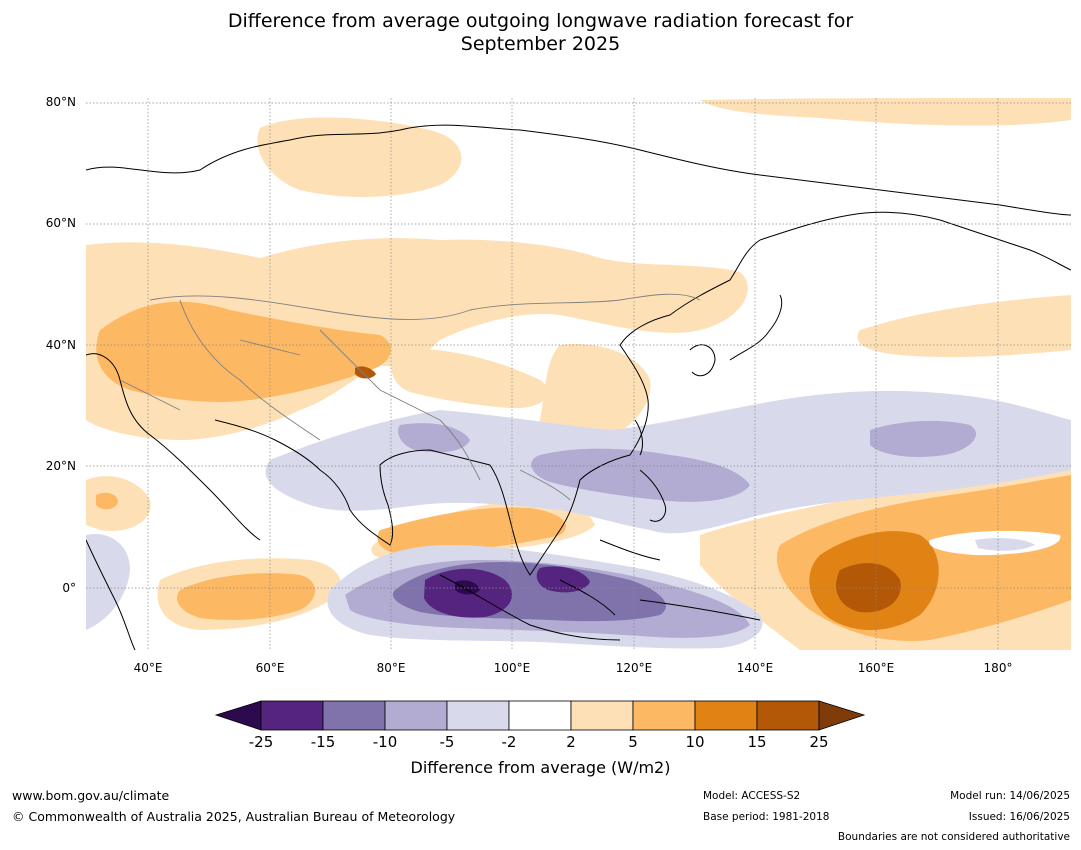 This screenshot has width=1081, height=850. I want to click on colorbar-tick-label: 10, so click(695, 742).